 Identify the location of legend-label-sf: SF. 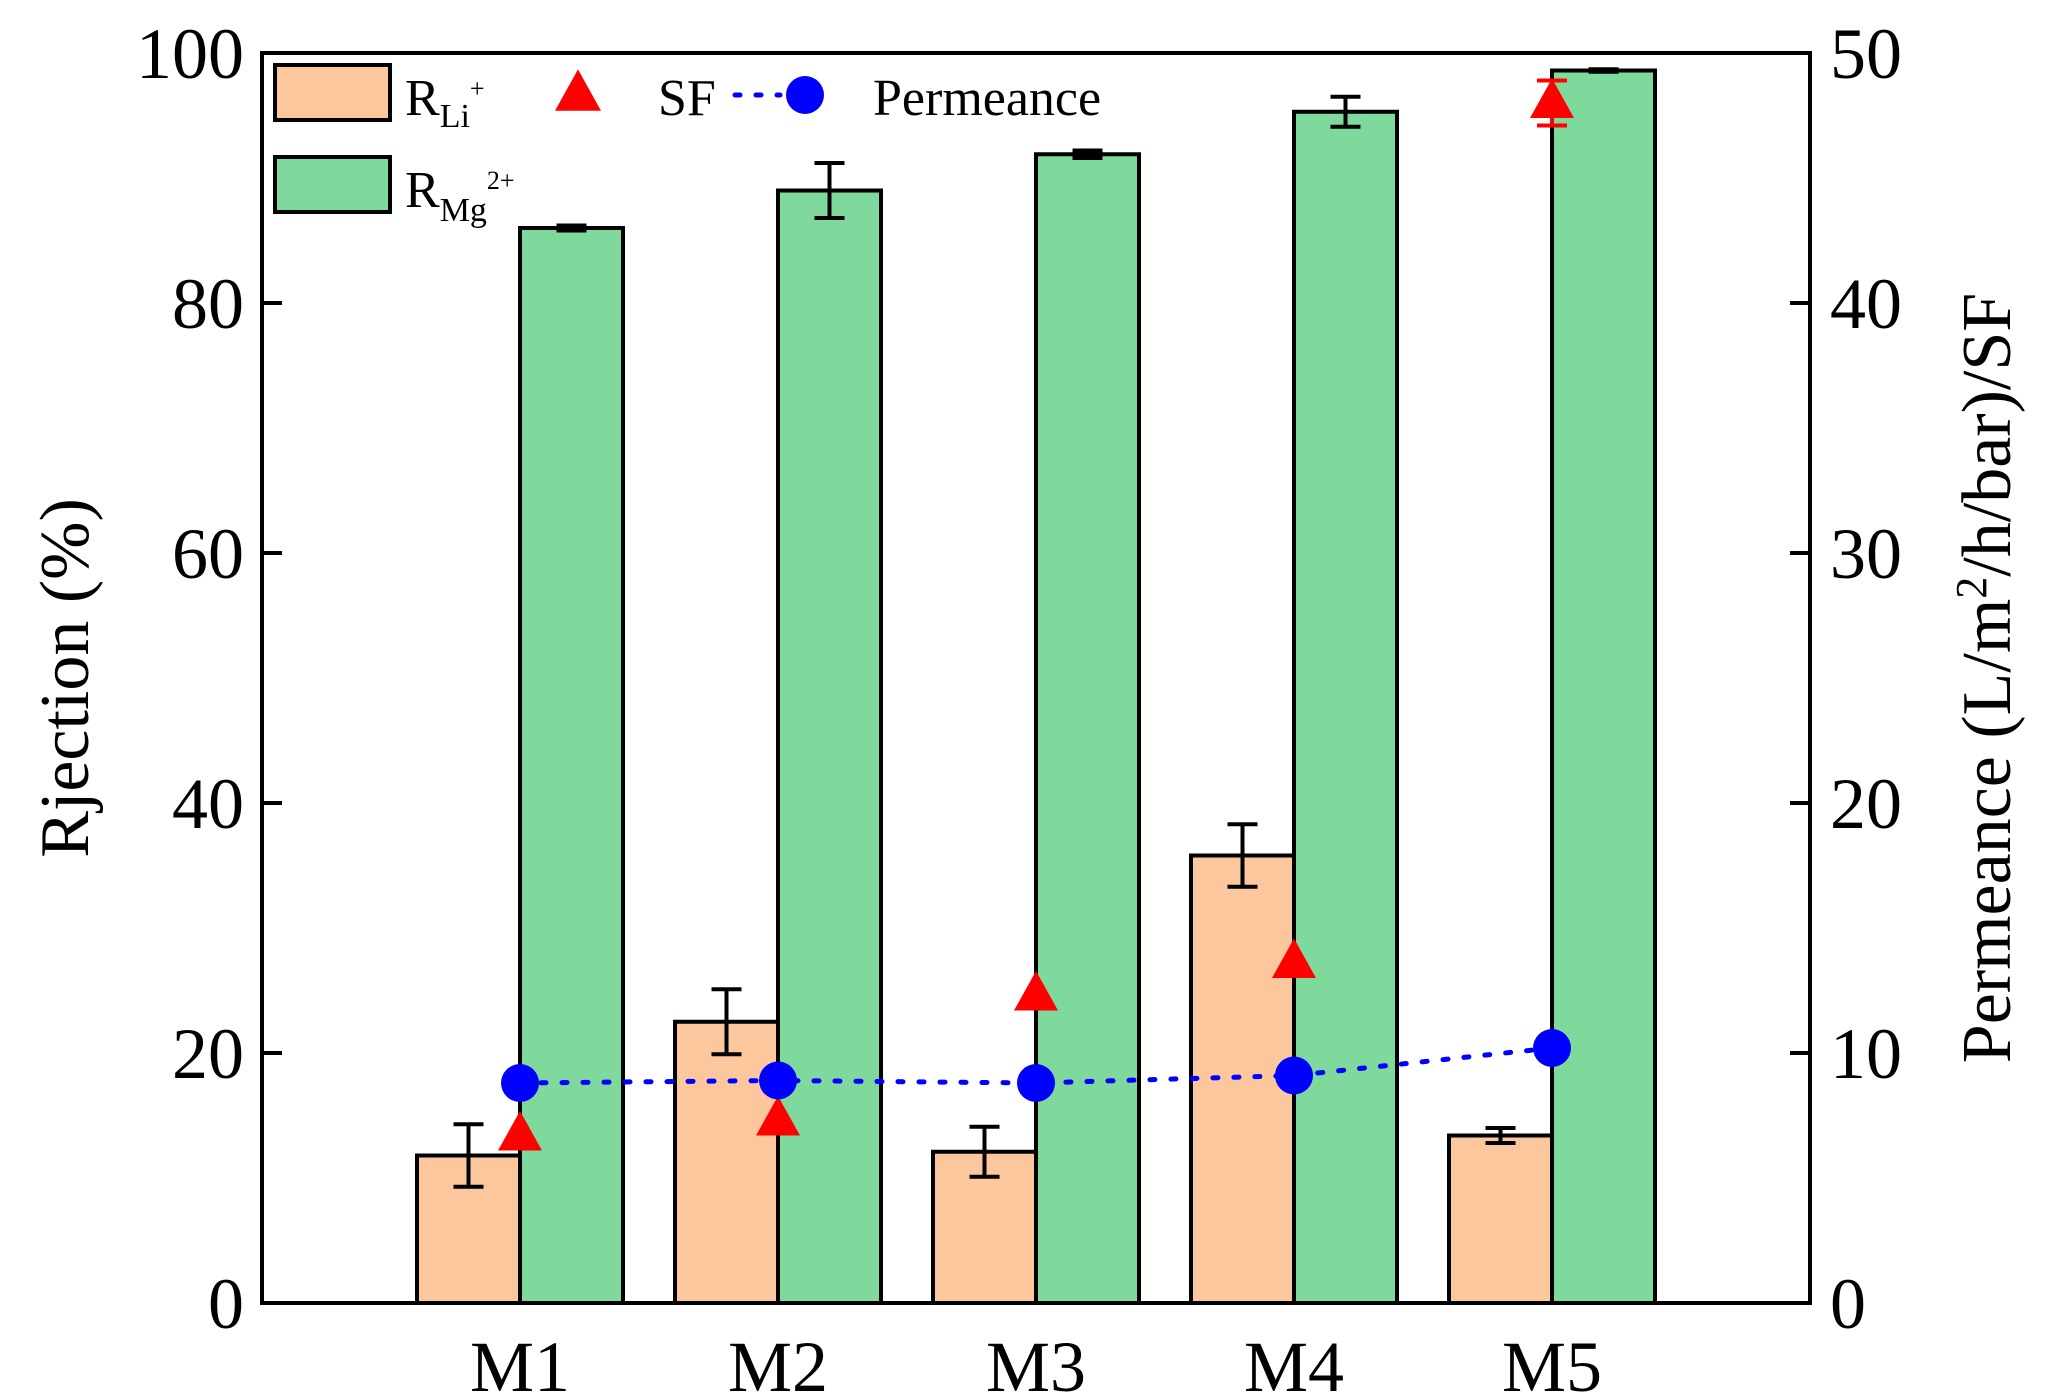
(687, 98).